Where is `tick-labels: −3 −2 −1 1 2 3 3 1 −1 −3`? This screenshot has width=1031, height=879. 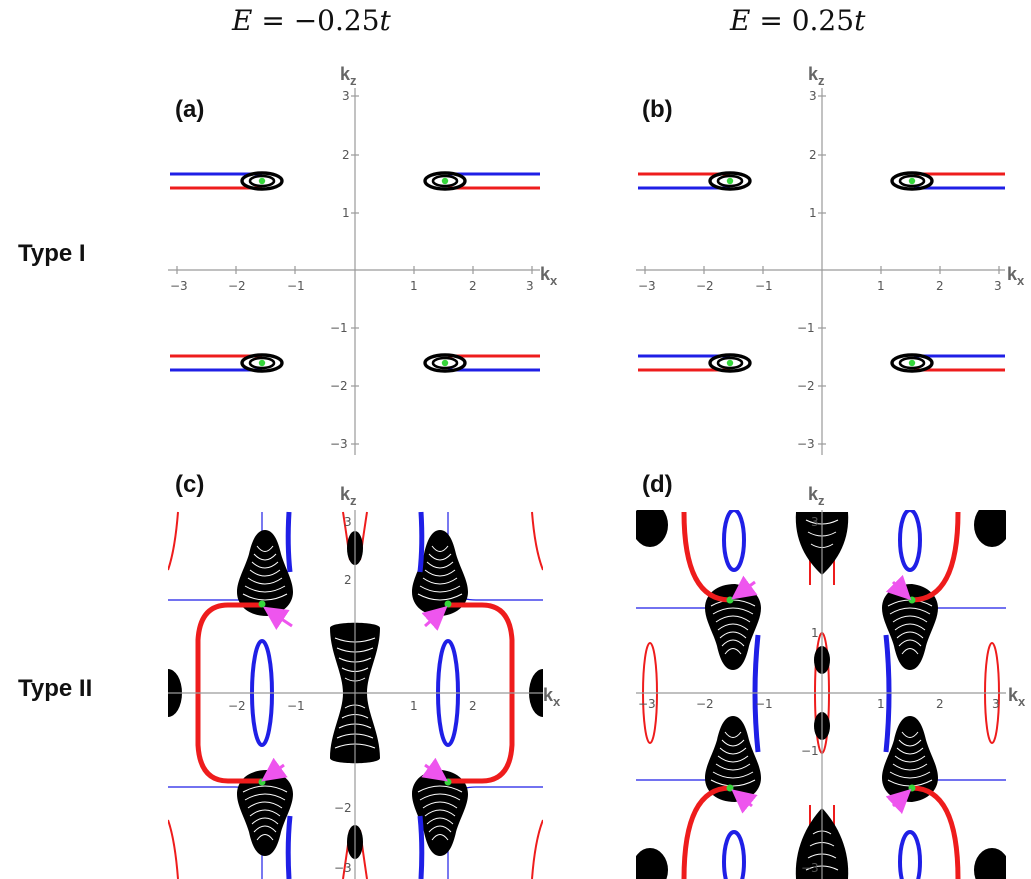
tick-labels: −3 −2 −1 1 2 3 3 1 −1 −3 is located at coordinates (819, 695).